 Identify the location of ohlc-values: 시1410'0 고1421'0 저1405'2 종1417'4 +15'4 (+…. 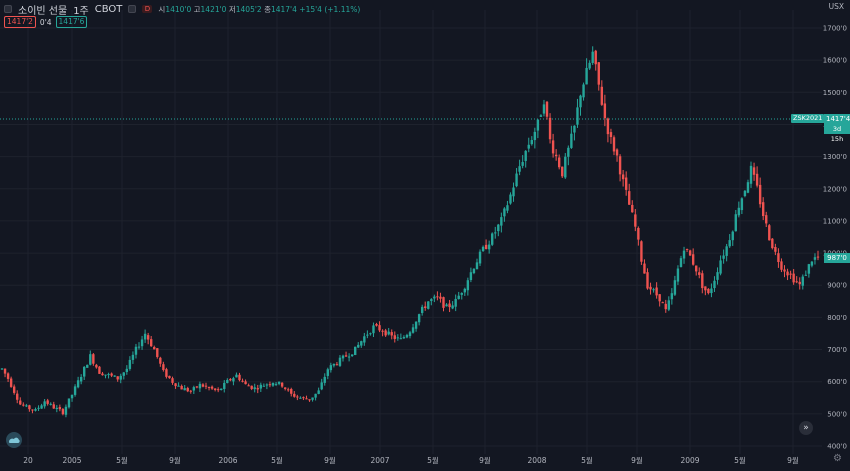
(259, 9).